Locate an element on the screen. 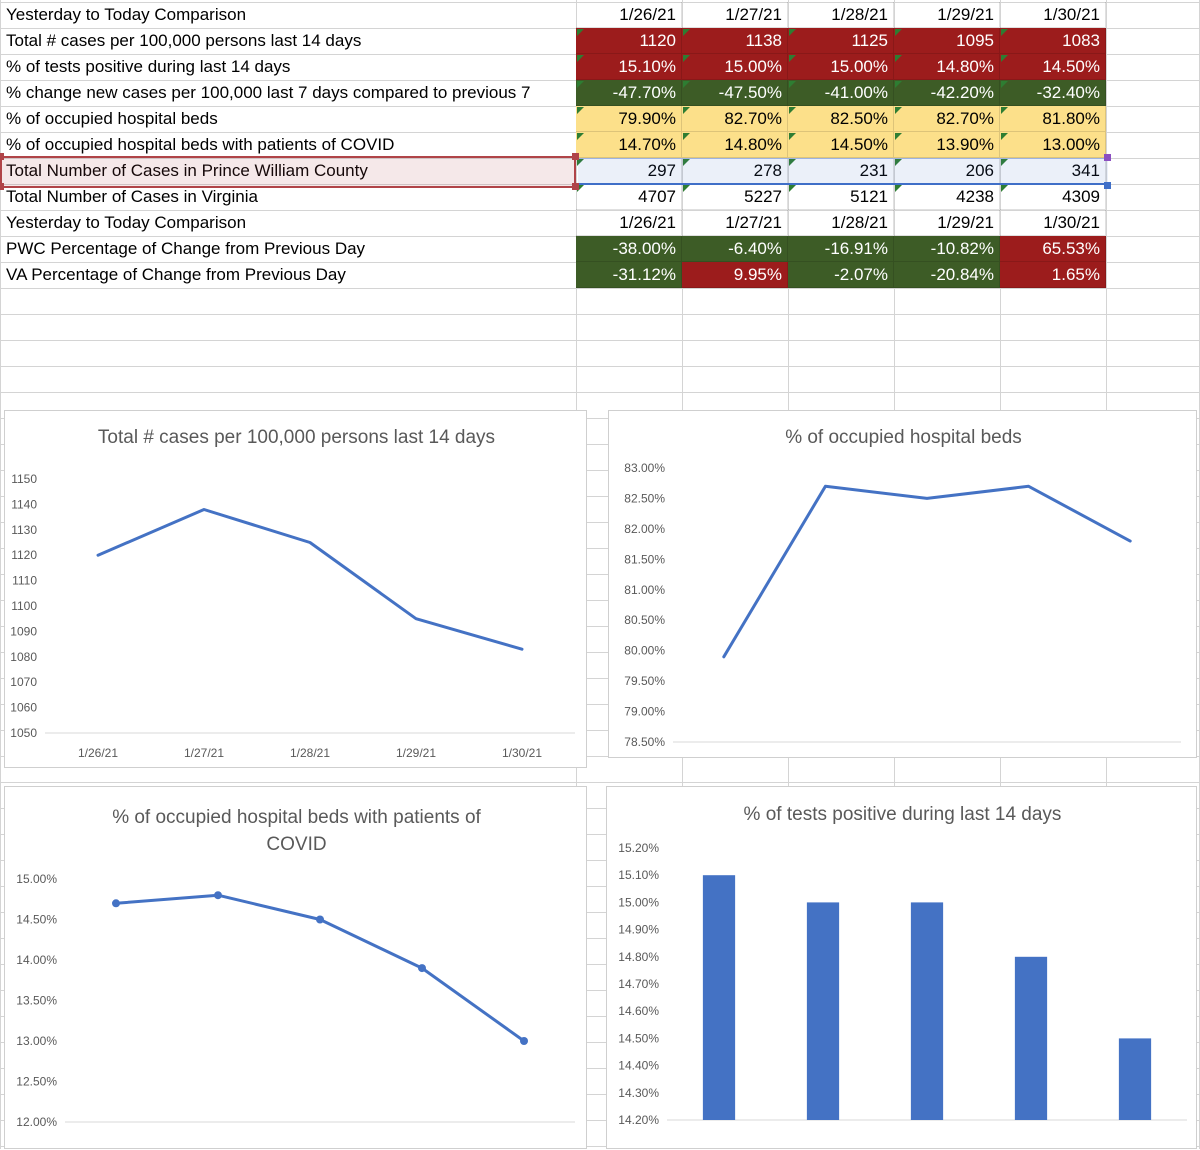  data-cell: 1138 is located at coordinates (735, 41).